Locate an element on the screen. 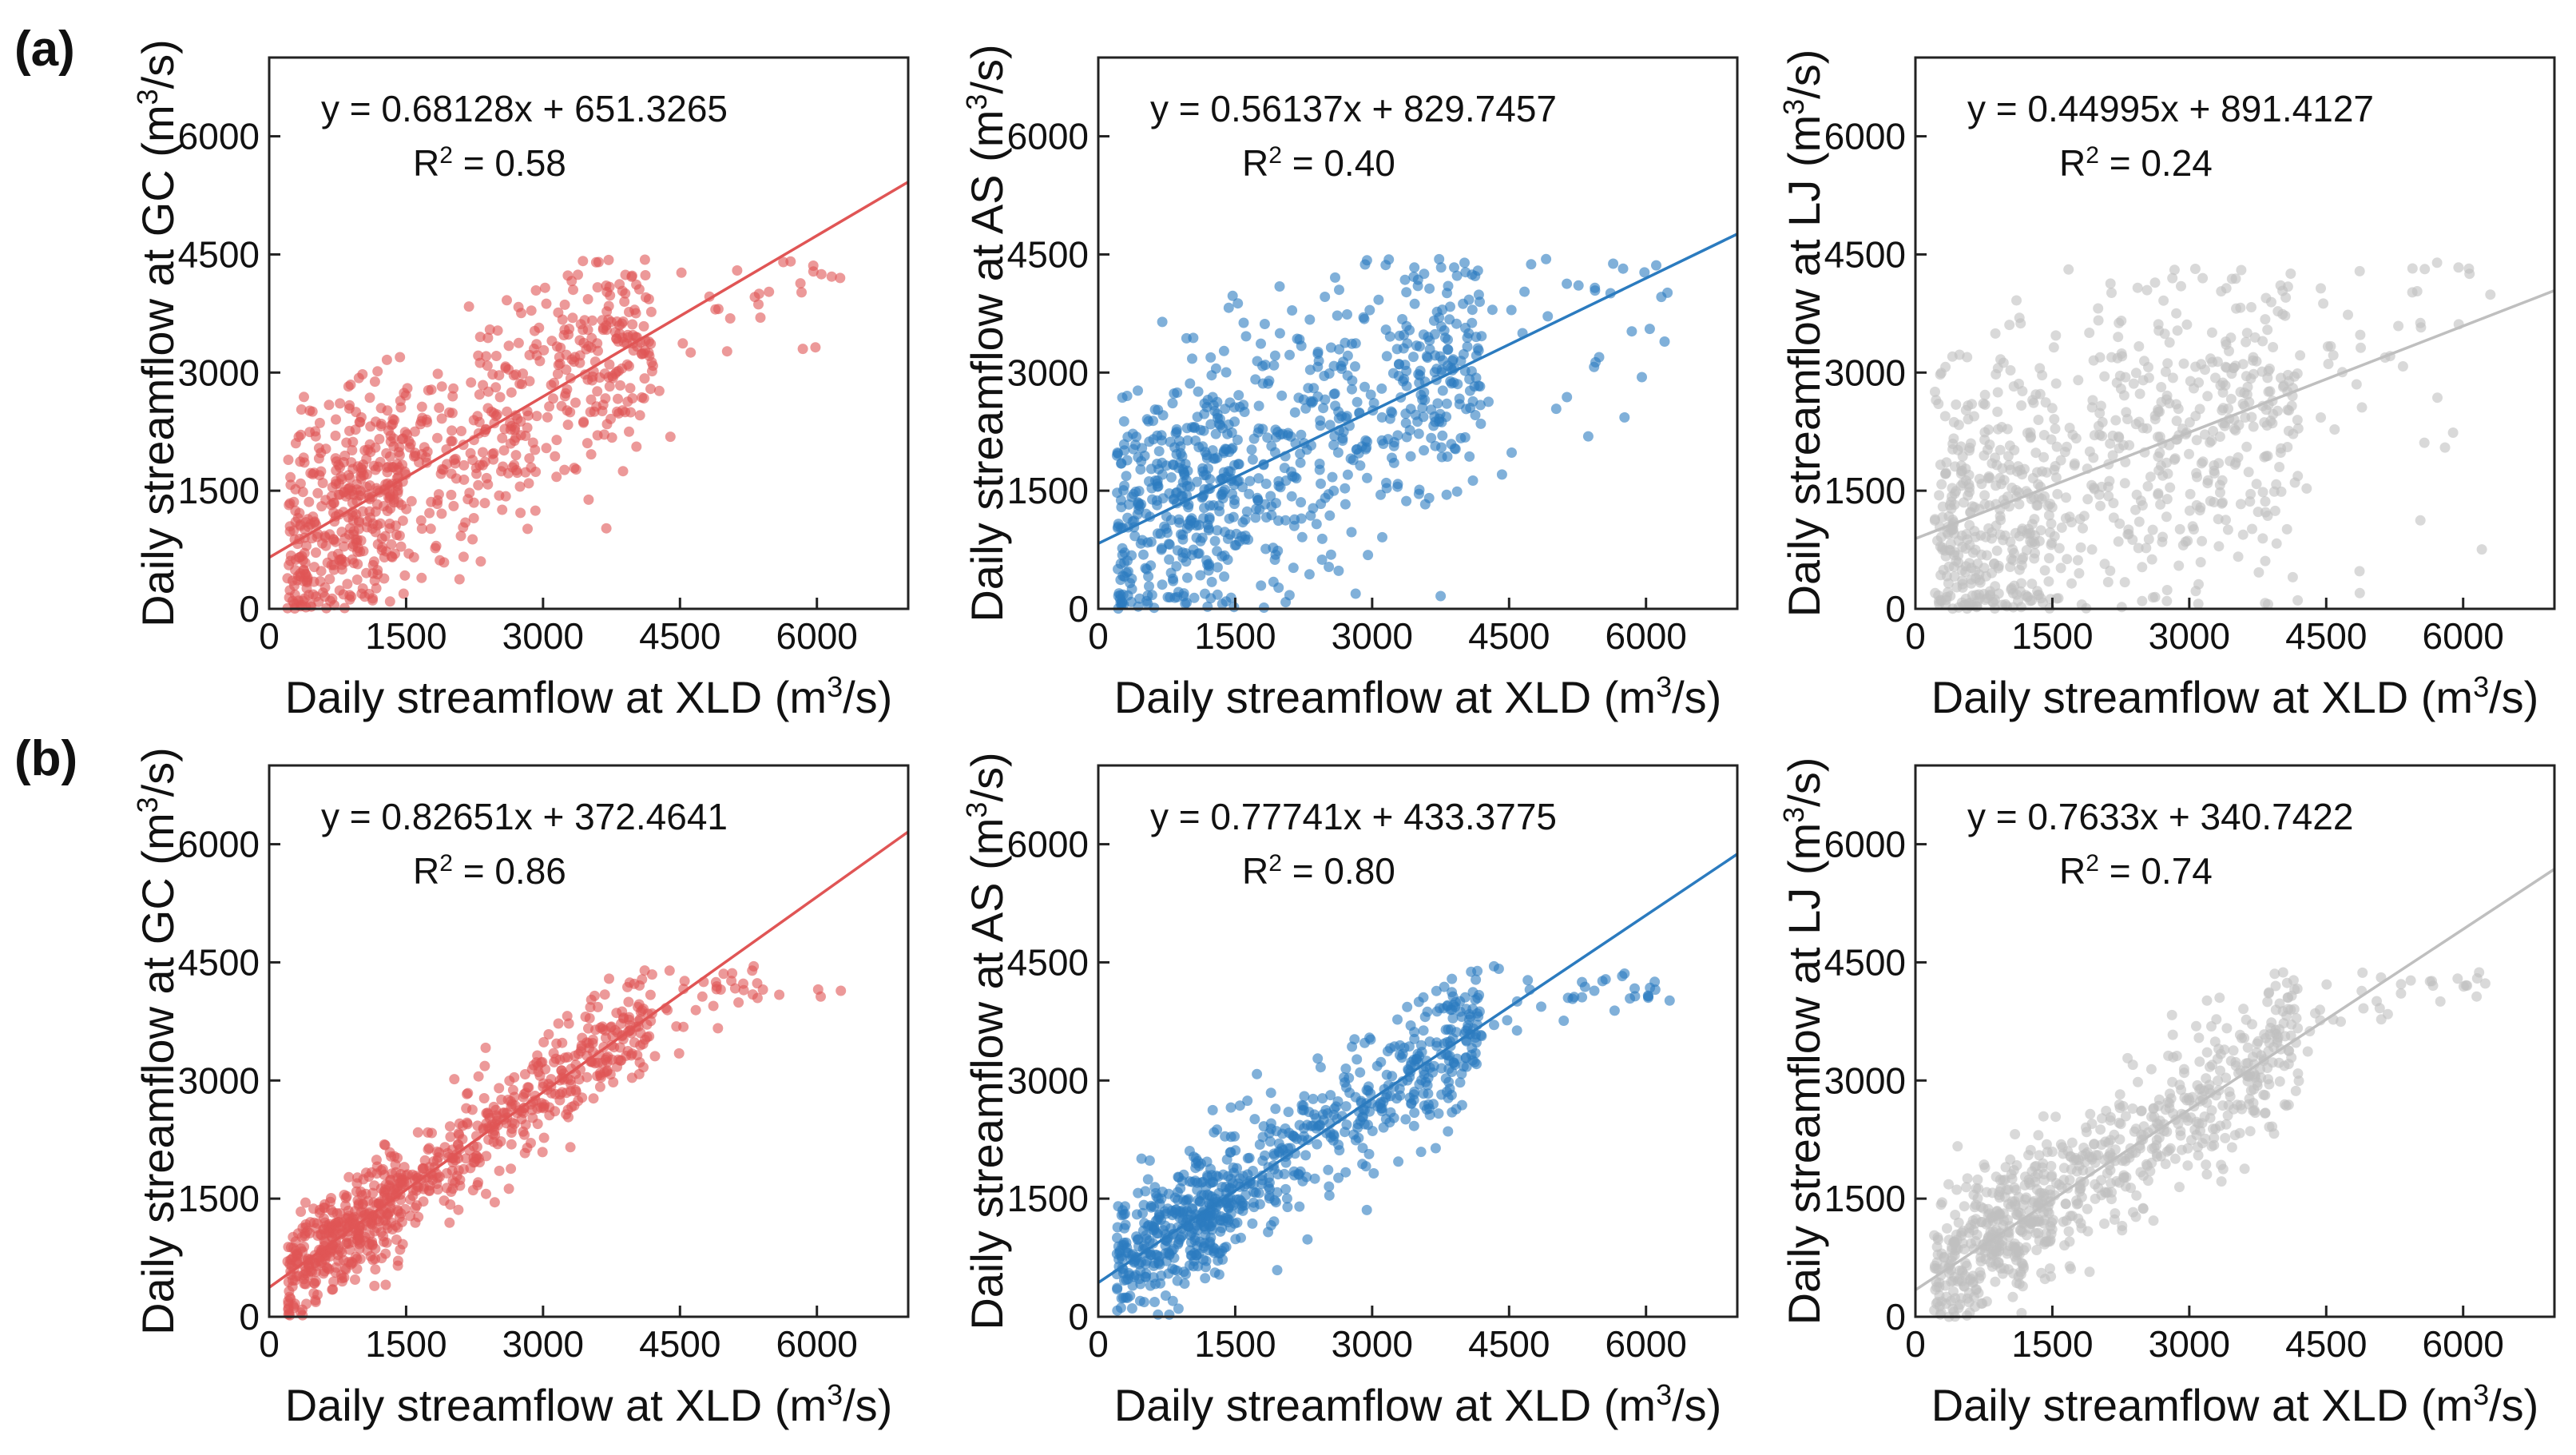  unit-suffix: /s) is located at coordinates (1696, 1405).